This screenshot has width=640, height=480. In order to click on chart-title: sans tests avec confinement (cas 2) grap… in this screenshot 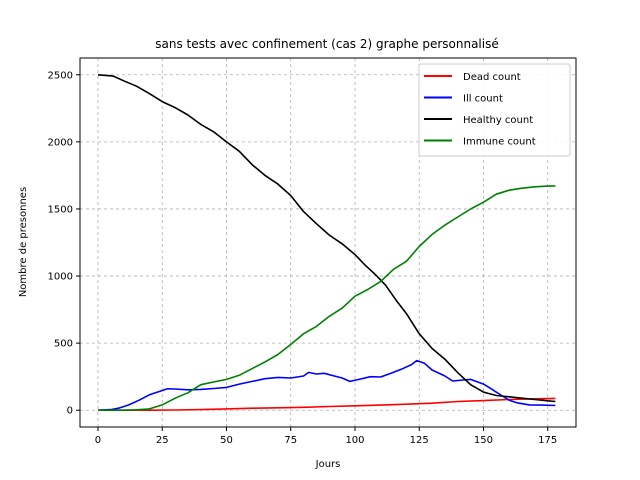, I will do `click(326, 44)`.